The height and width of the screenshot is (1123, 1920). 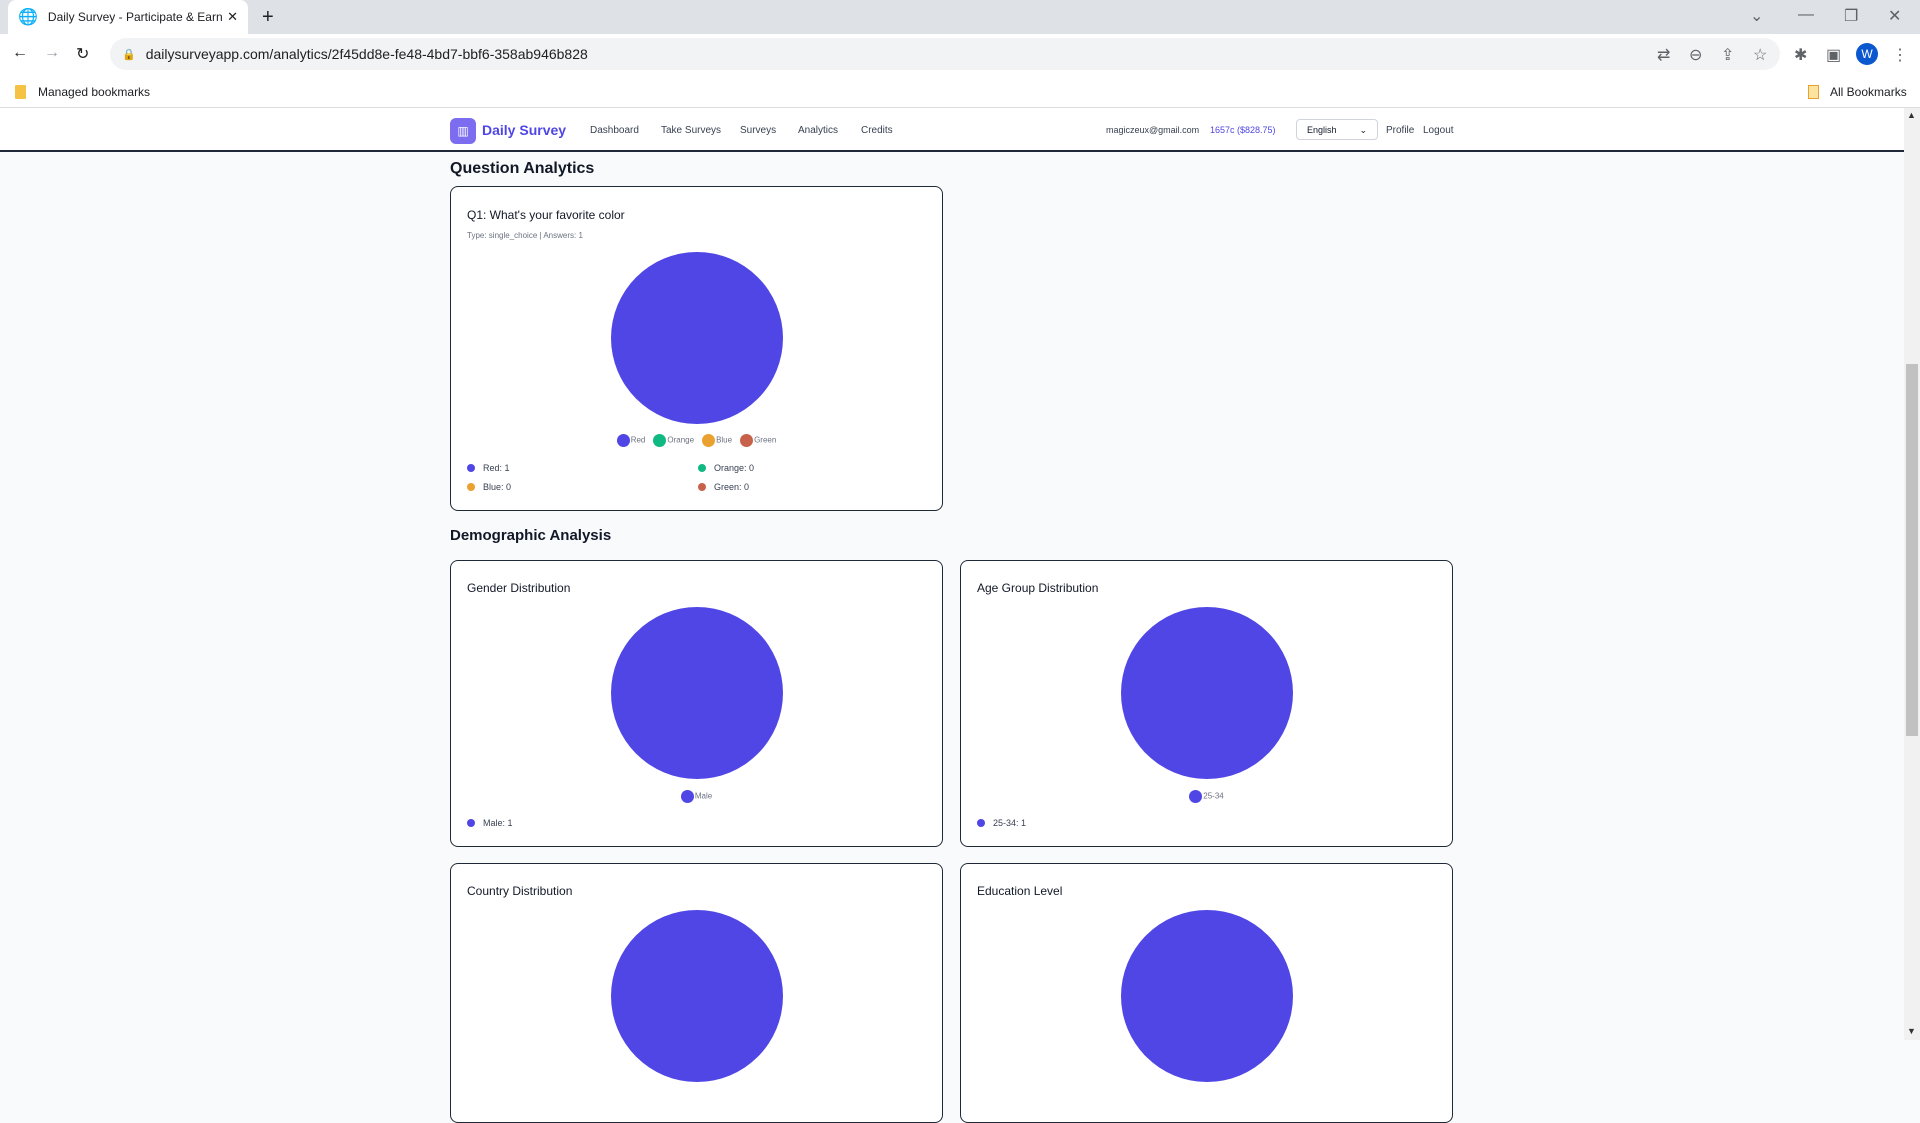 What do you see at coordinates (52, 52) in the screenshot?
I see `forward-icon: →` at bounding box center [52, 52].